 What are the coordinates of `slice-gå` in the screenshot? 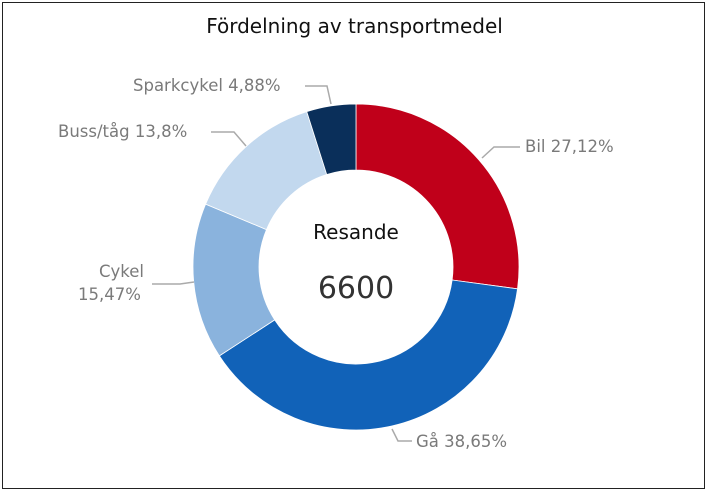 It's located at (368, 355).